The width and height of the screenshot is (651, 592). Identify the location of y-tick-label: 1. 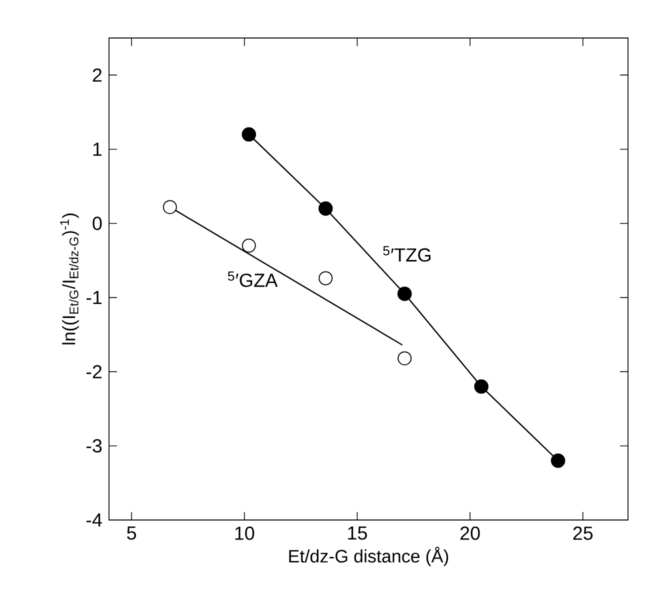
(97, 149).